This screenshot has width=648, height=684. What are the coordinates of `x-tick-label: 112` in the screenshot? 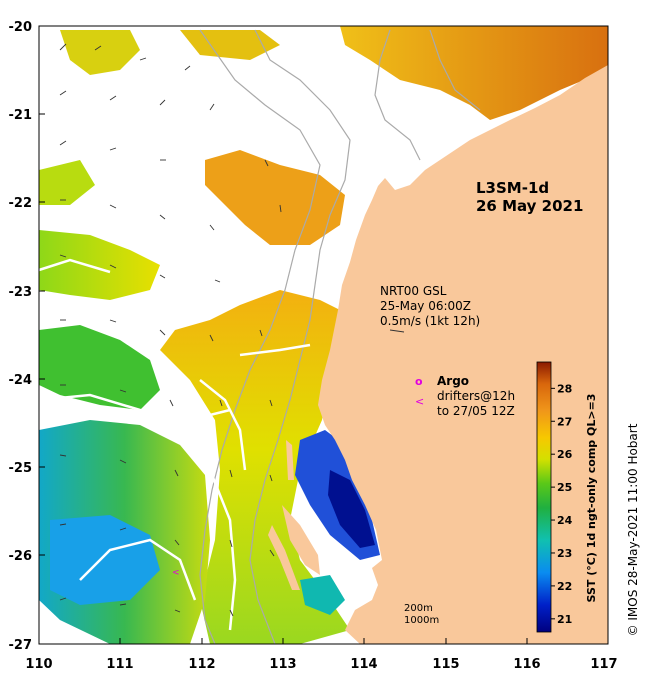 It's located at (201, 664).